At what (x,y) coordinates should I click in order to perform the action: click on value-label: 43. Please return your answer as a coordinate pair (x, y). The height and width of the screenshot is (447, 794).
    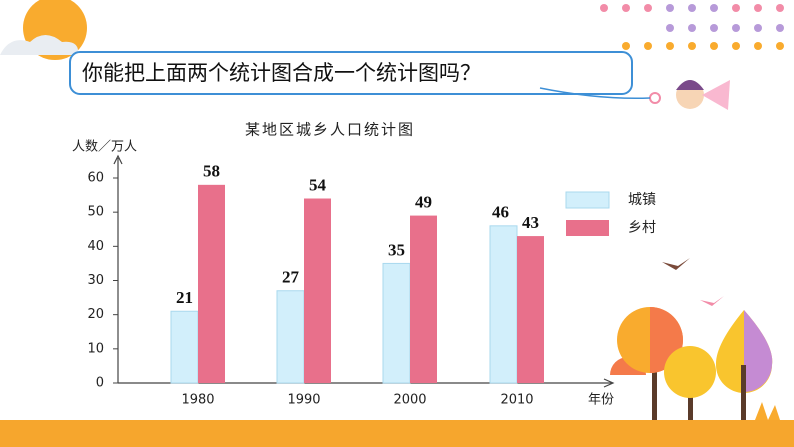
    Looking at the image, I should click on (530, 222).